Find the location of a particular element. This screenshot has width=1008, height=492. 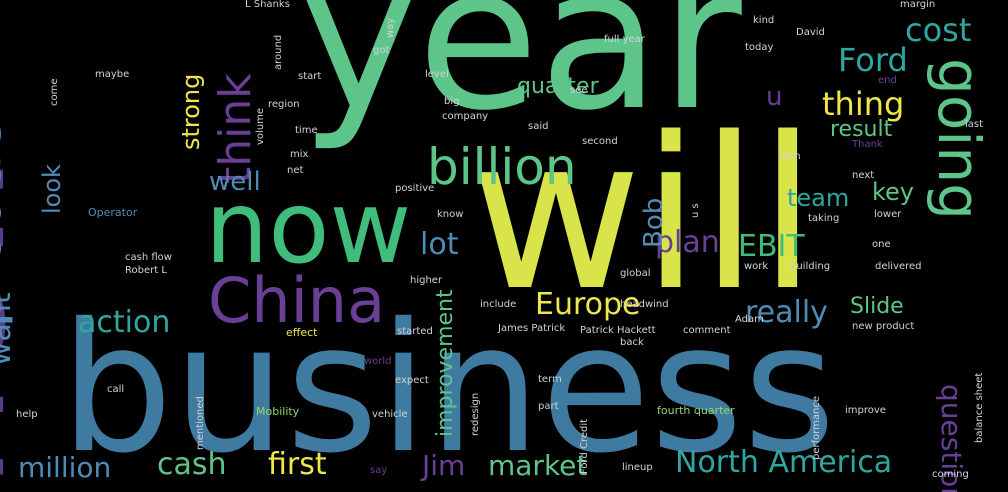

word-jim: Jim is located at coordinates (444, 465).